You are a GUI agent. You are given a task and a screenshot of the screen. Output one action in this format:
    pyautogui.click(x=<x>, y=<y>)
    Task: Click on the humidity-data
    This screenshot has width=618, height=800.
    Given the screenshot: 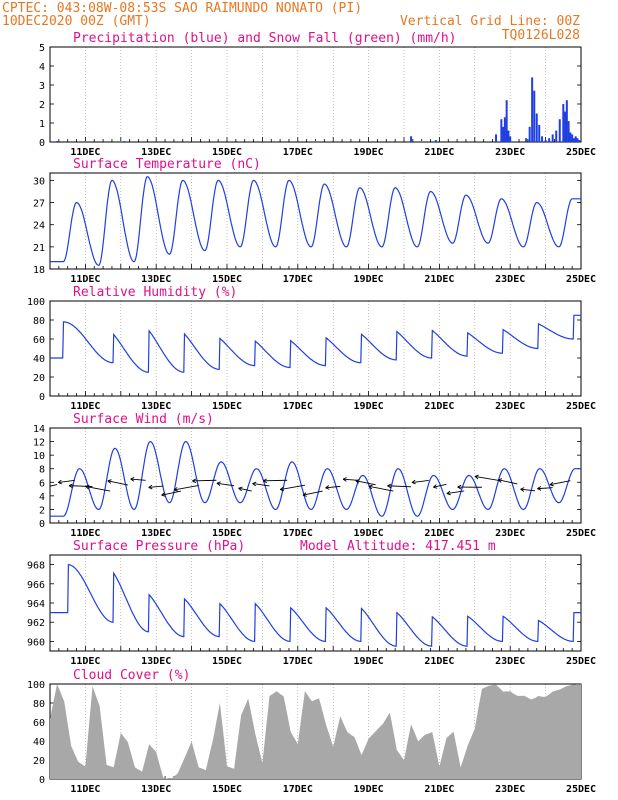 What is the action you would take?
    pyautogui.click(x=315, y=343)
    